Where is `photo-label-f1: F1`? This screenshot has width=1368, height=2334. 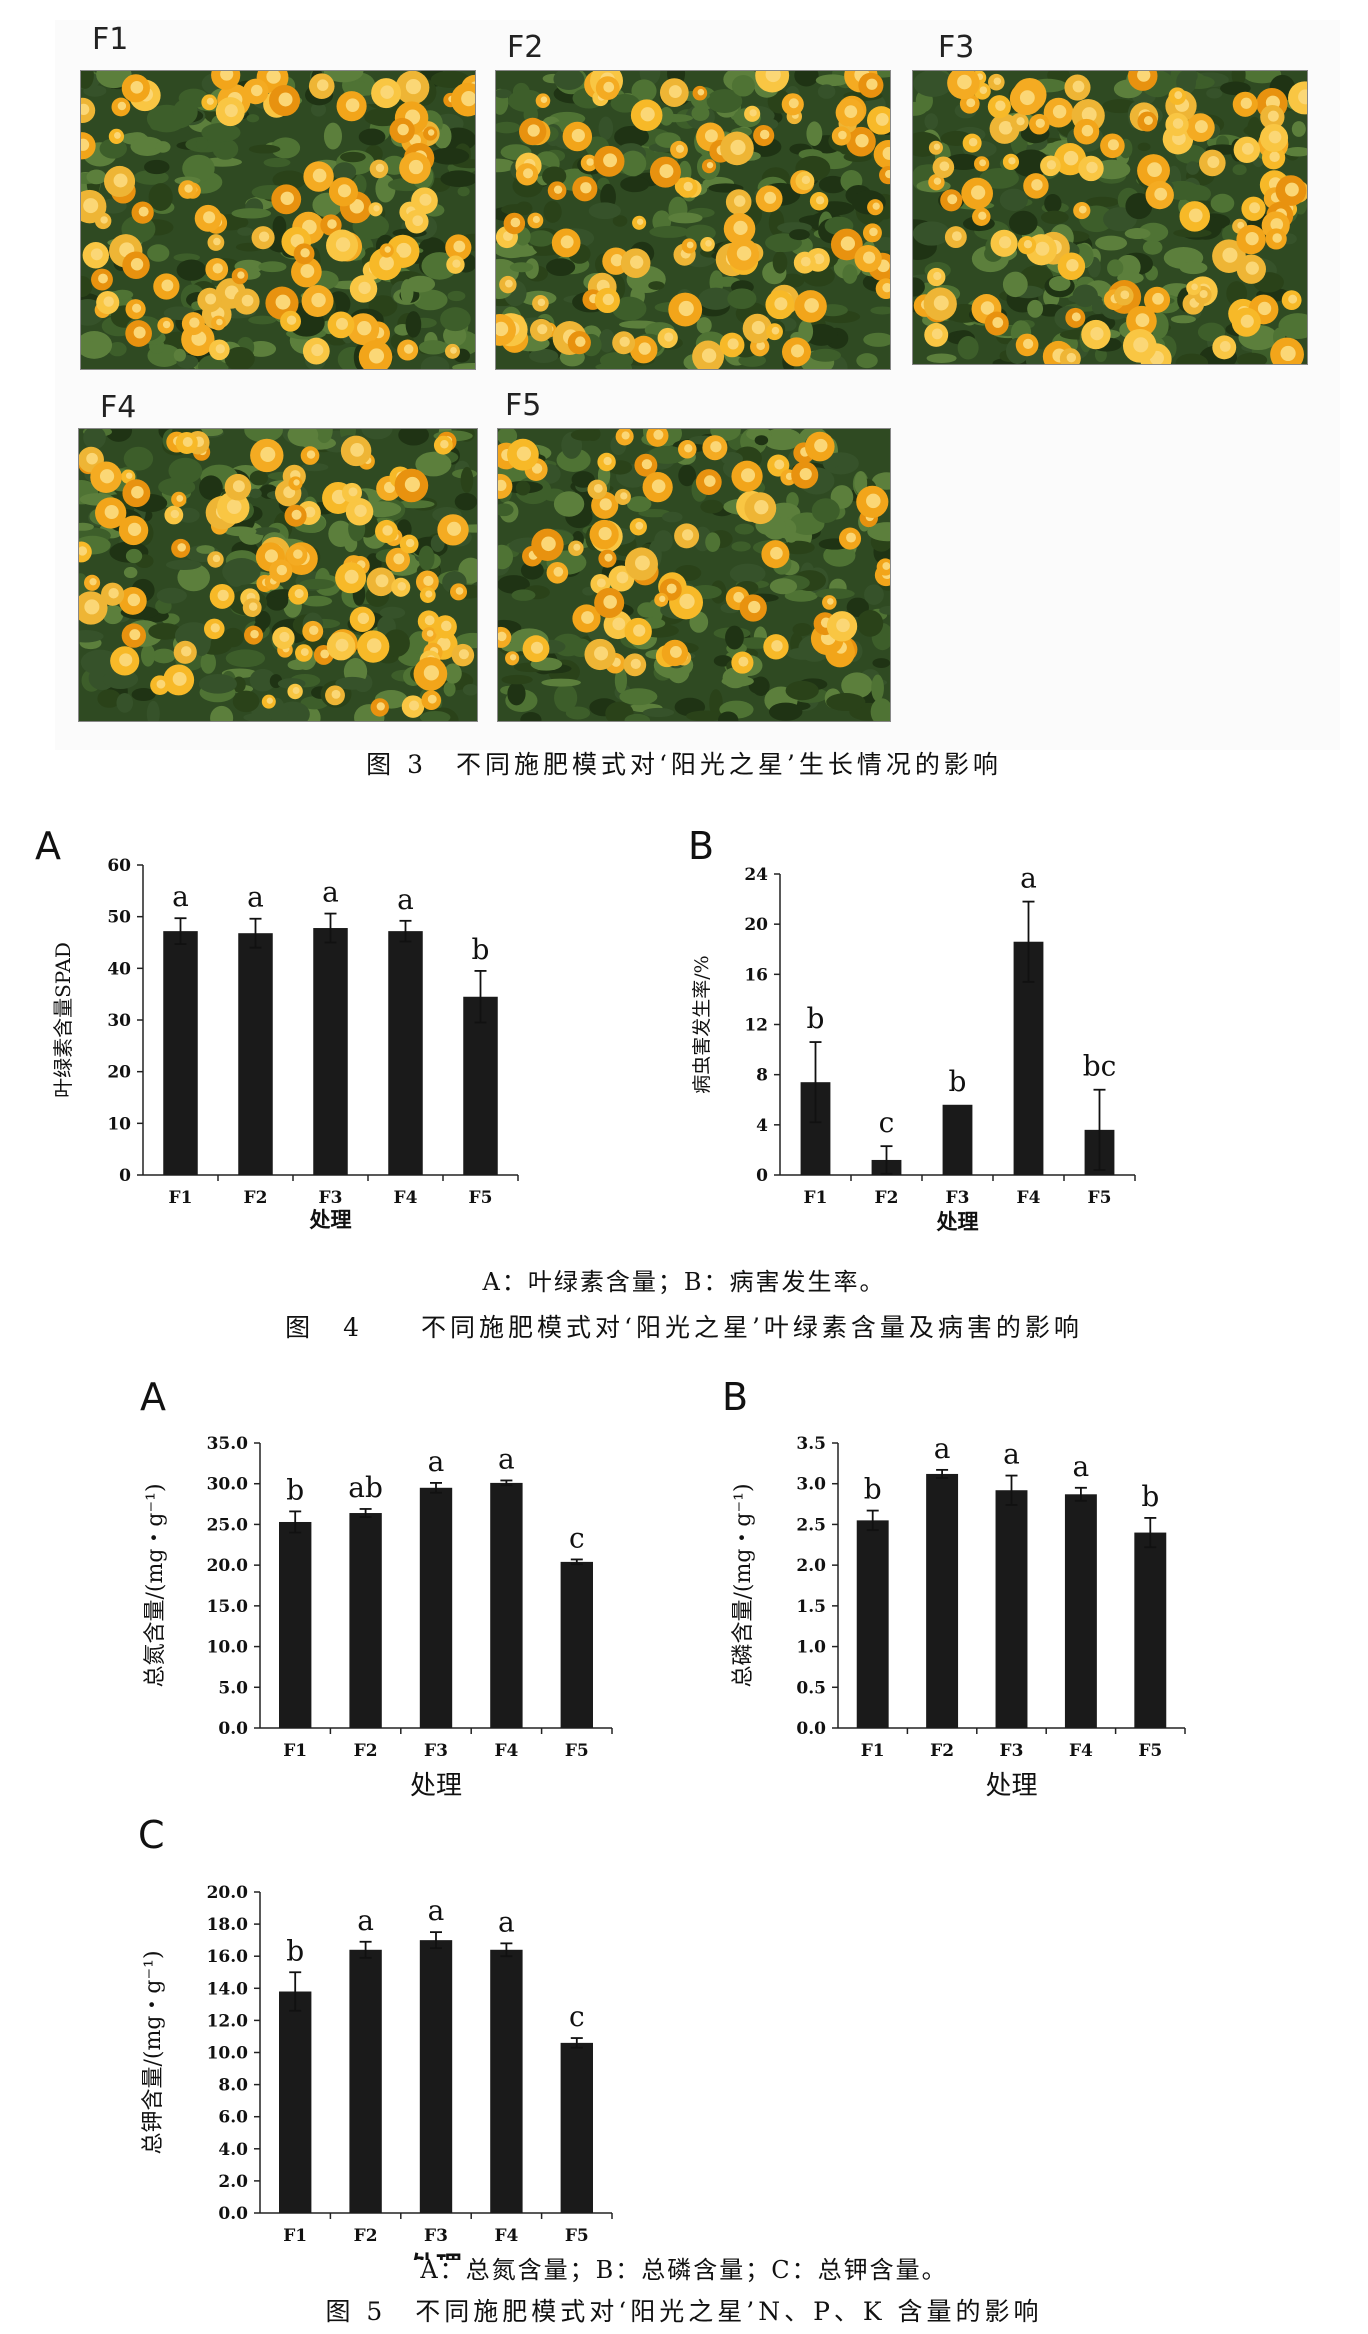
photo-label-f1: F1 is located at coordinates (110, 39).